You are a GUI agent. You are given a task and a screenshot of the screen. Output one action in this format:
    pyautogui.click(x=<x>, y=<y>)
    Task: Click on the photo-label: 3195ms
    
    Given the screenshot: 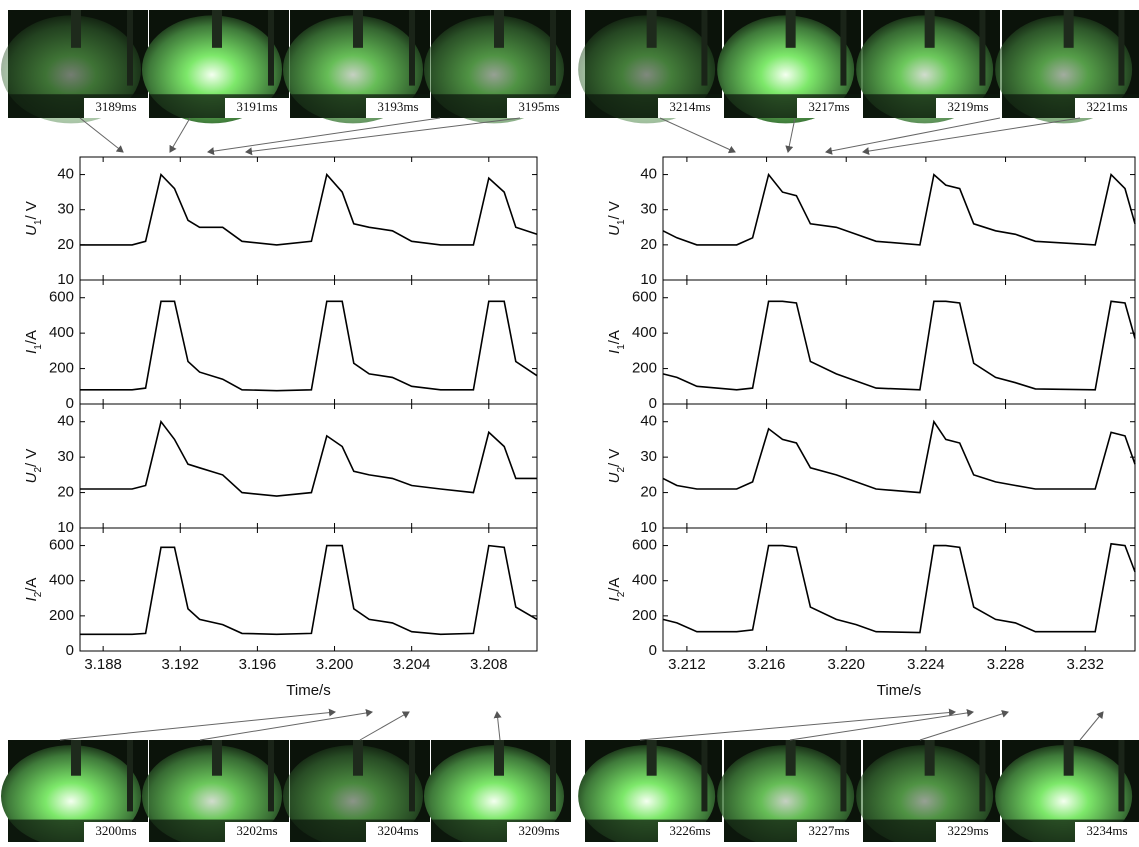 What is the action you would take?
    pyautogui.click(x=538, y=106)
    